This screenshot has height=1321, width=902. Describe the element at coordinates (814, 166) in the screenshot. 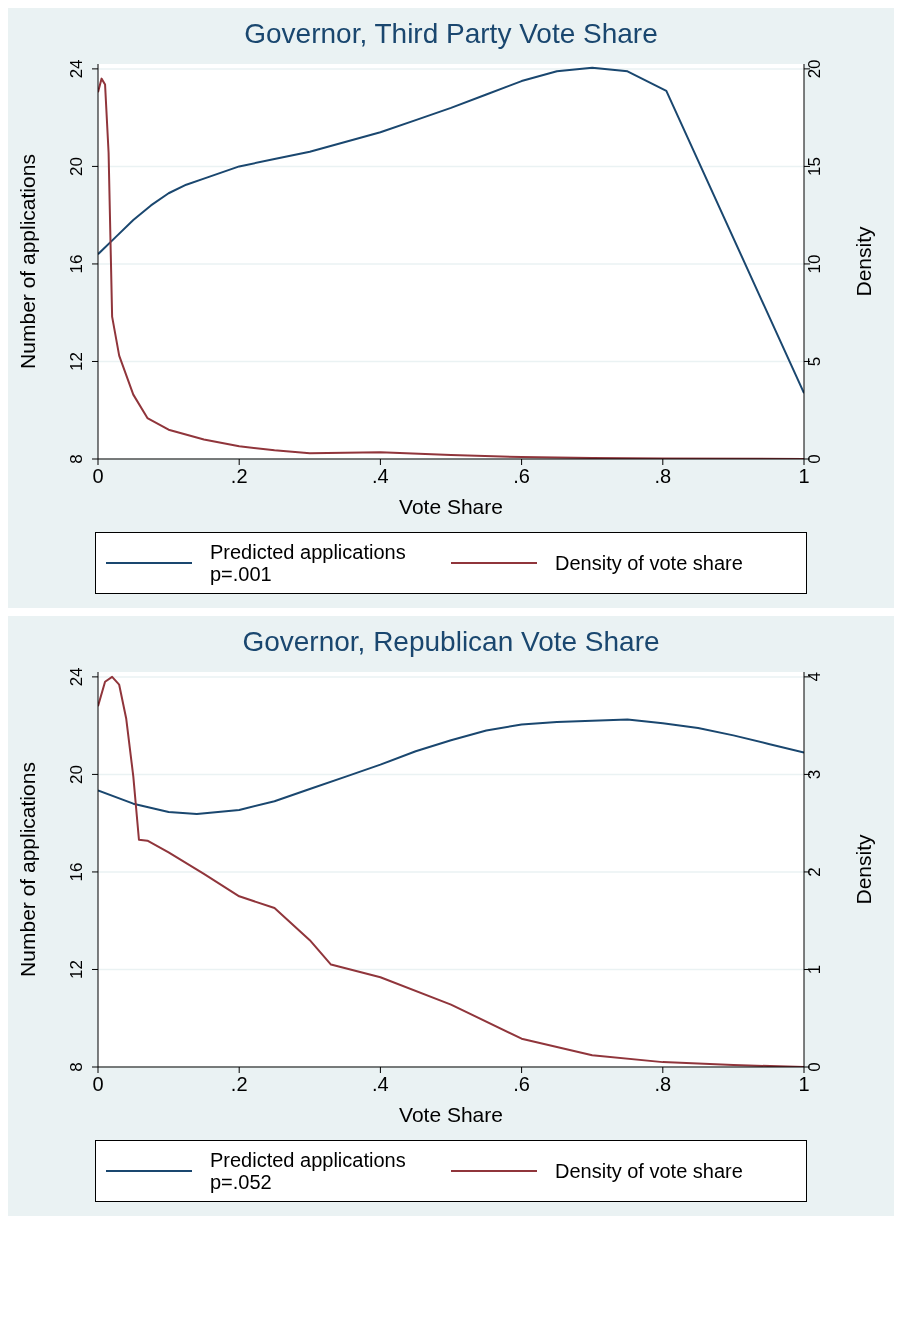

I see `y2-tick-label: 15` at that location.